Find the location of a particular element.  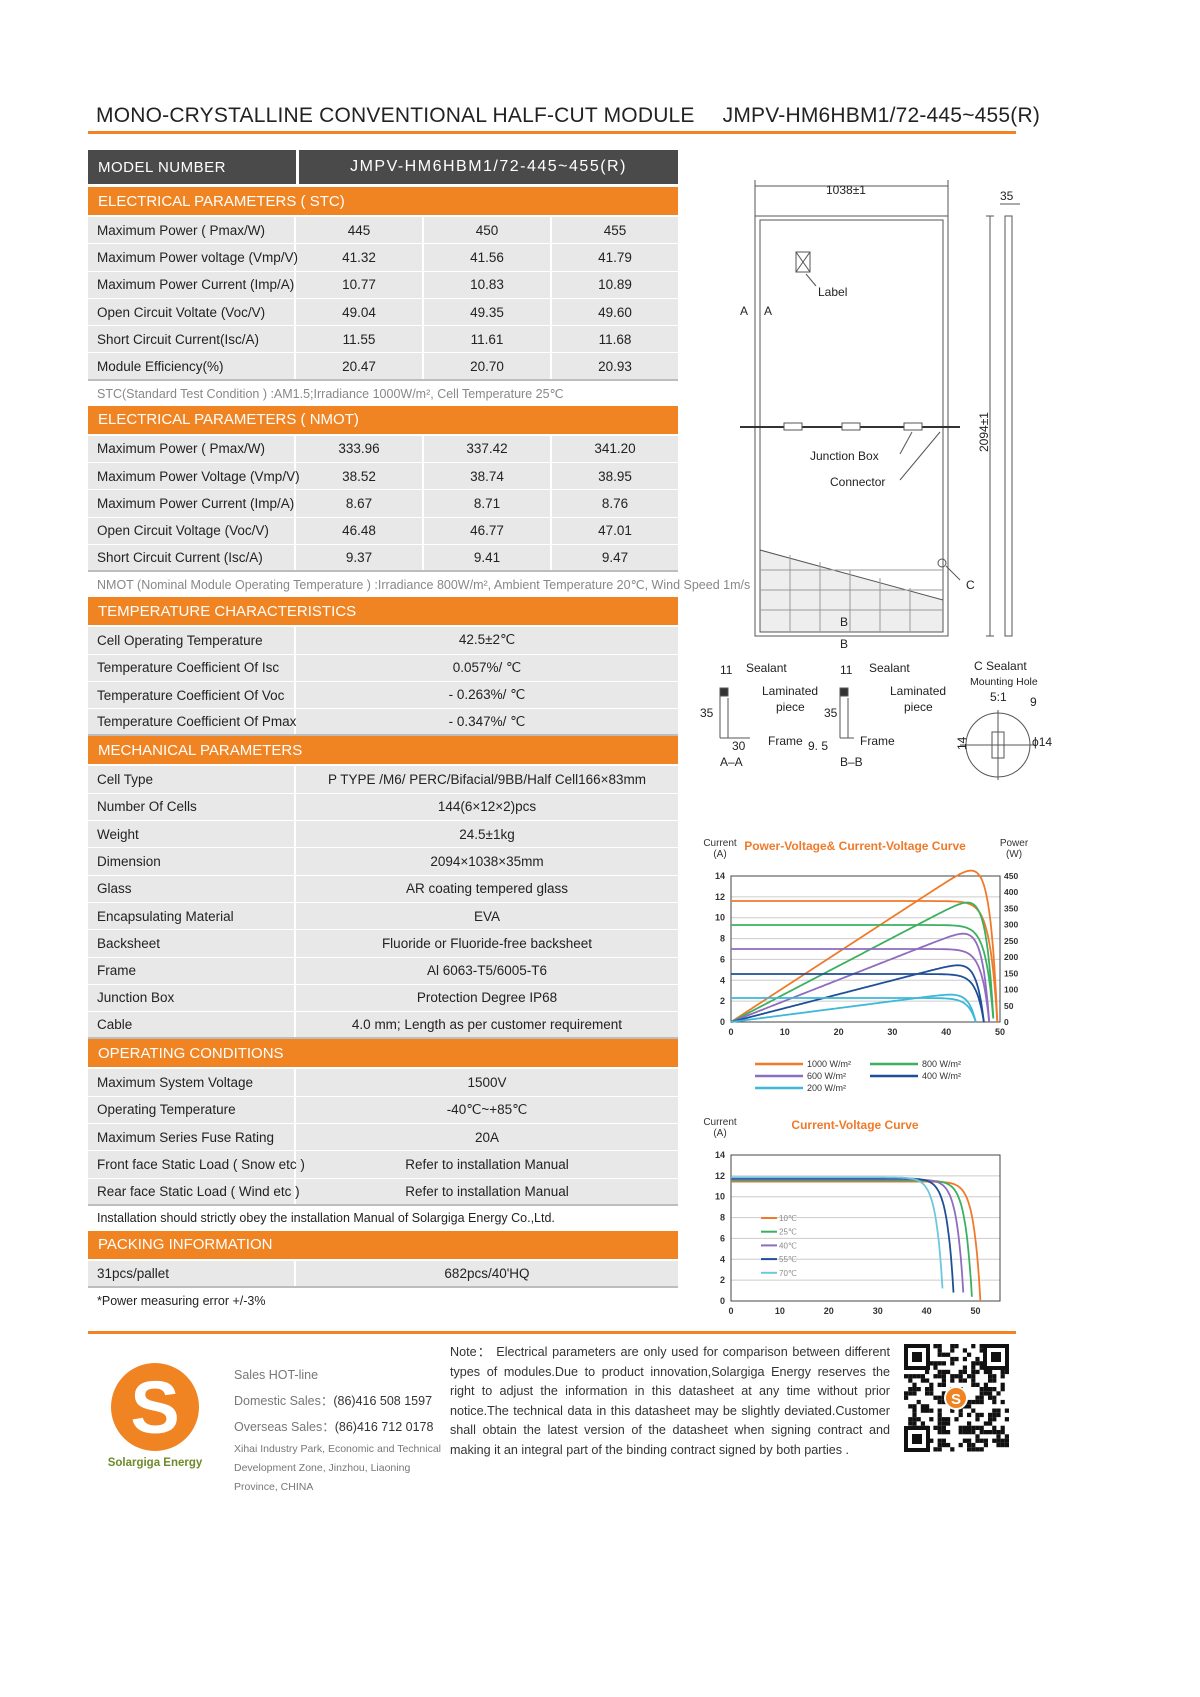

param-label: Short Circuit Current(Isc/A) is located at coordinates (192, 339).